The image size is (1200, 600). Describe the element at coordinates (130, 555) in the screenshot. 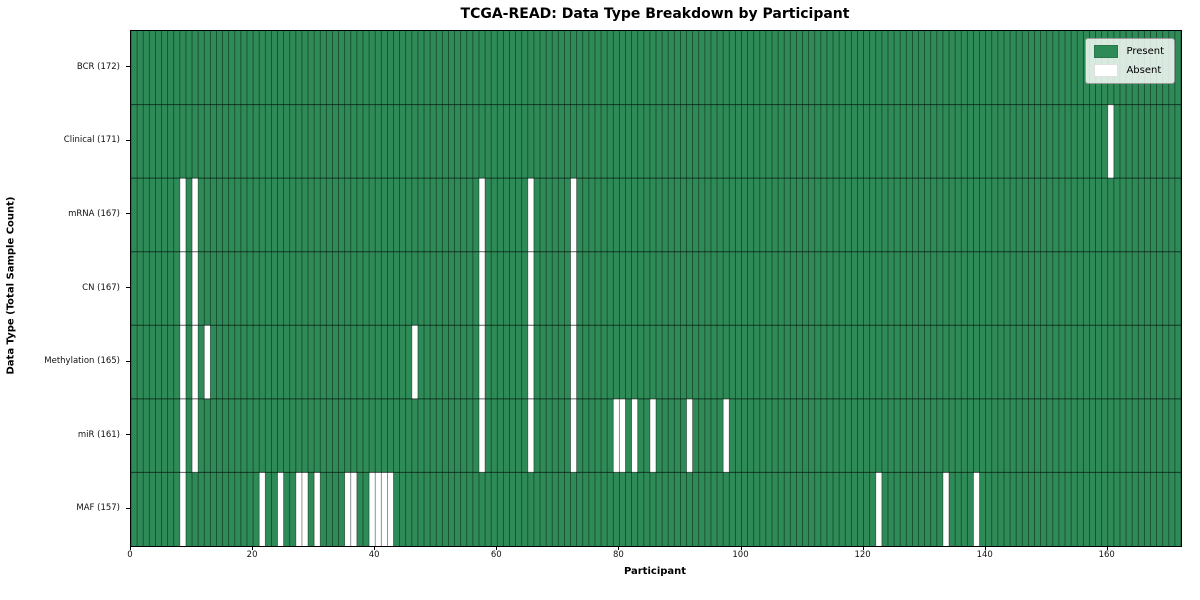

I see `x-tick-label: 0` at that location.